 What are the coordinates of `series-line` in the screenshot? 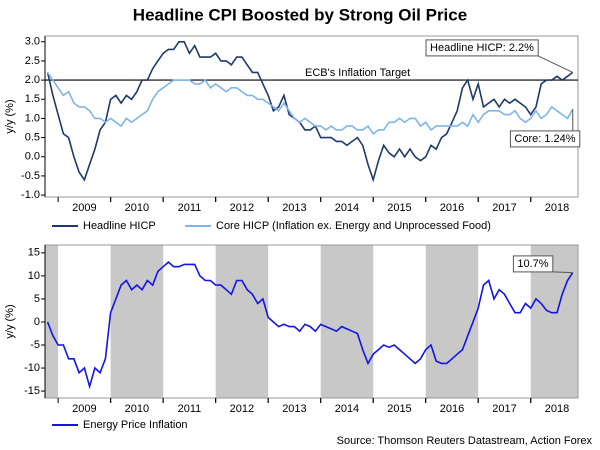 It's located at (310, 103).